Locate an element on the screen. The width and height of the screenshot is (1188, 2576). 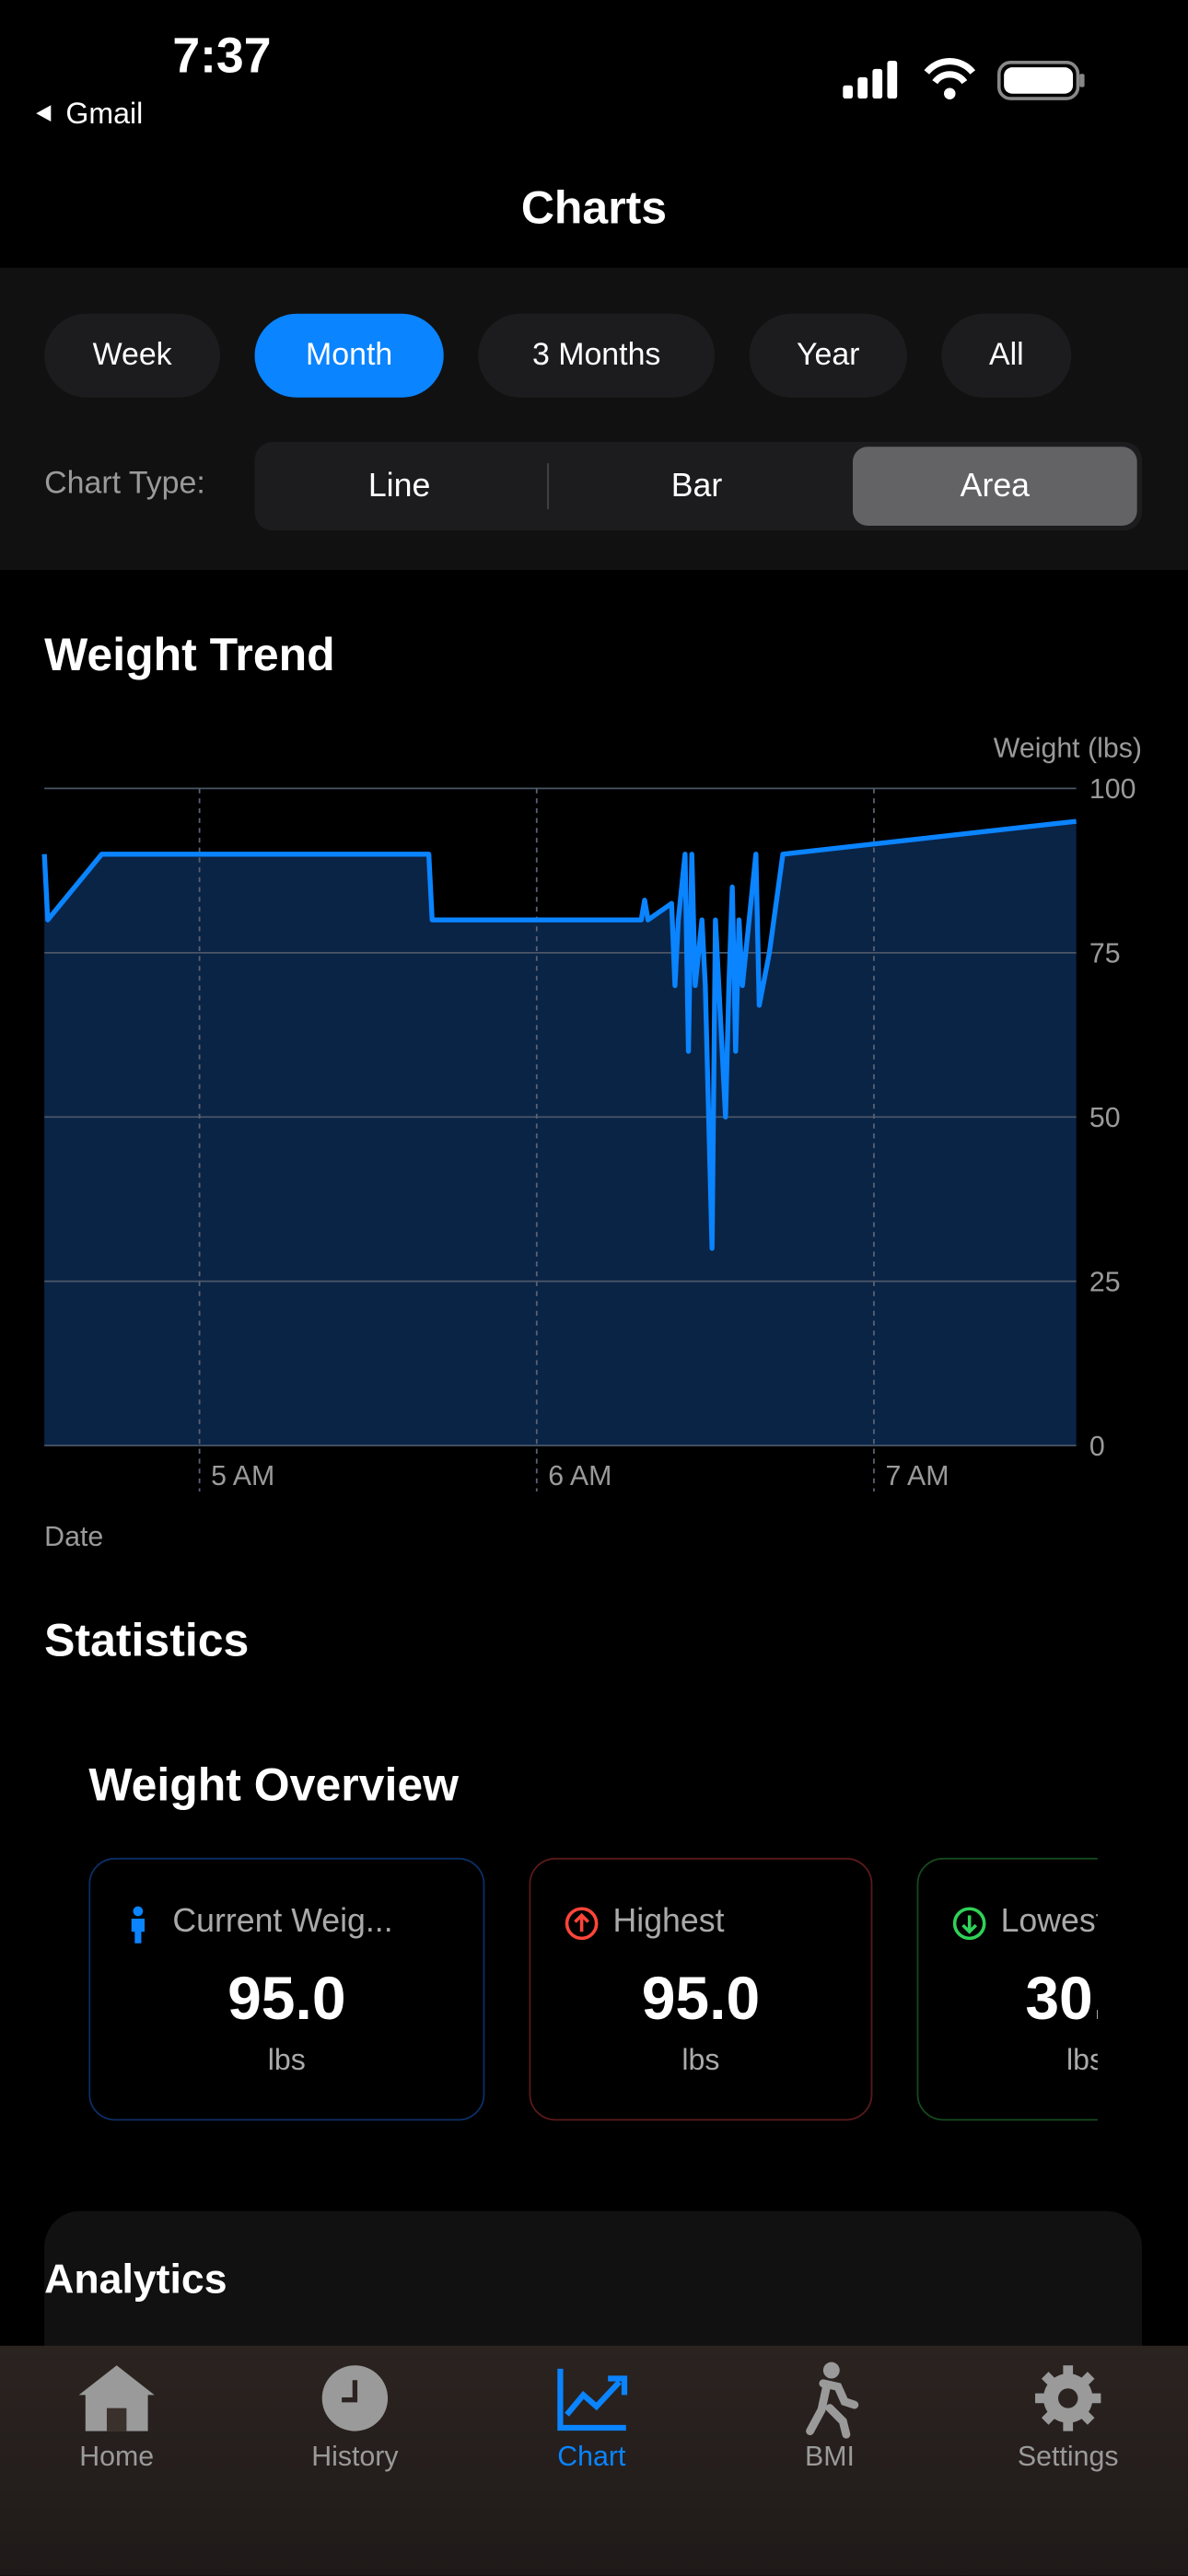
period-button: Week is located at coordinates (132, 355).